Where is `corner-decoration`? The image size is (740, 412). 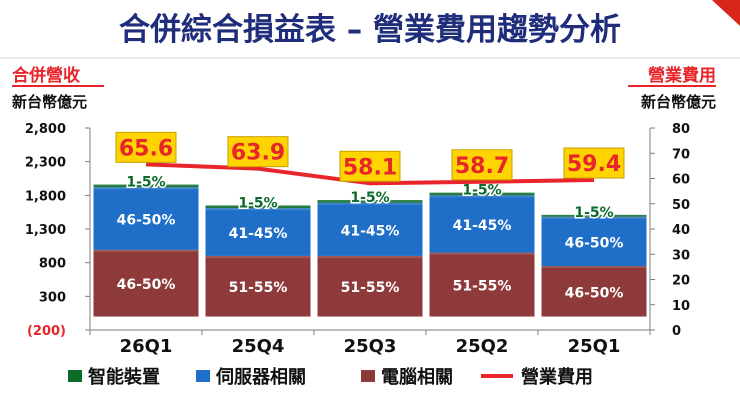
corner-decoration is located at coordinates (726, 13).